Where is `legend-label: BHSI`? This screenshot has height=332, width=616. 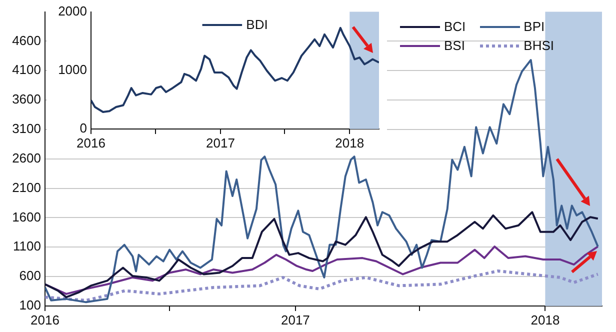 legend-label: BHSI is located at coordinates (539, 45).